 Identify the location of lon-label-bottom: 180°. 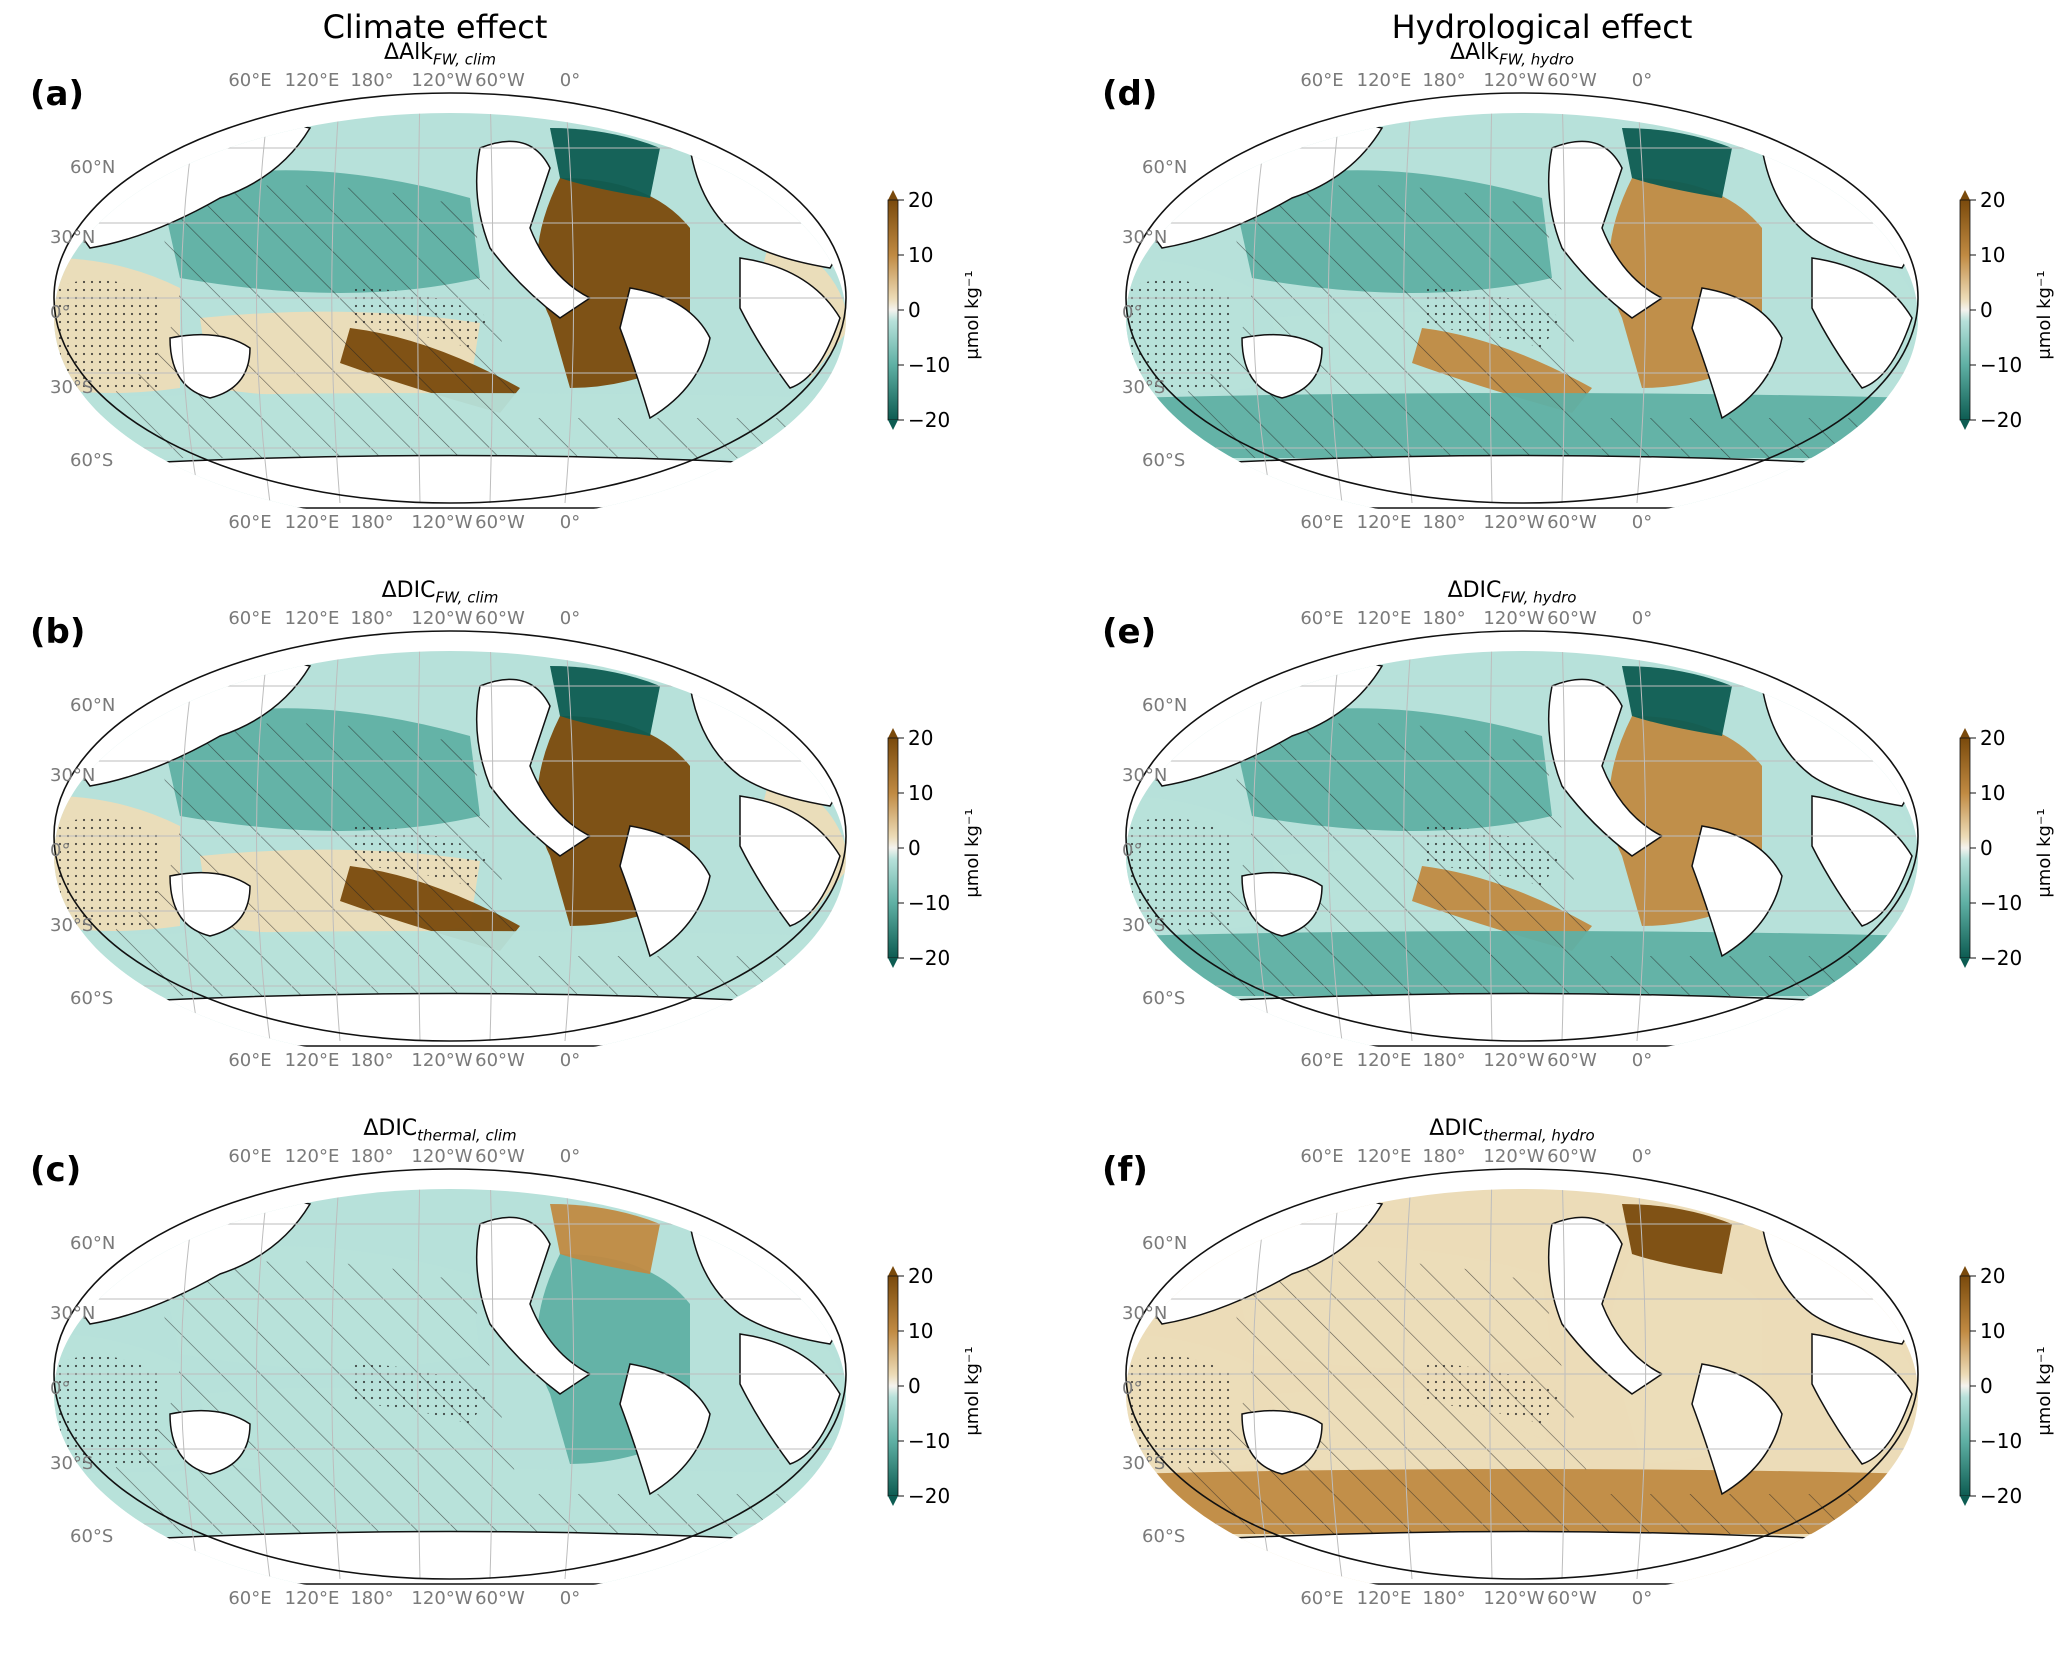
(1443, 1598).